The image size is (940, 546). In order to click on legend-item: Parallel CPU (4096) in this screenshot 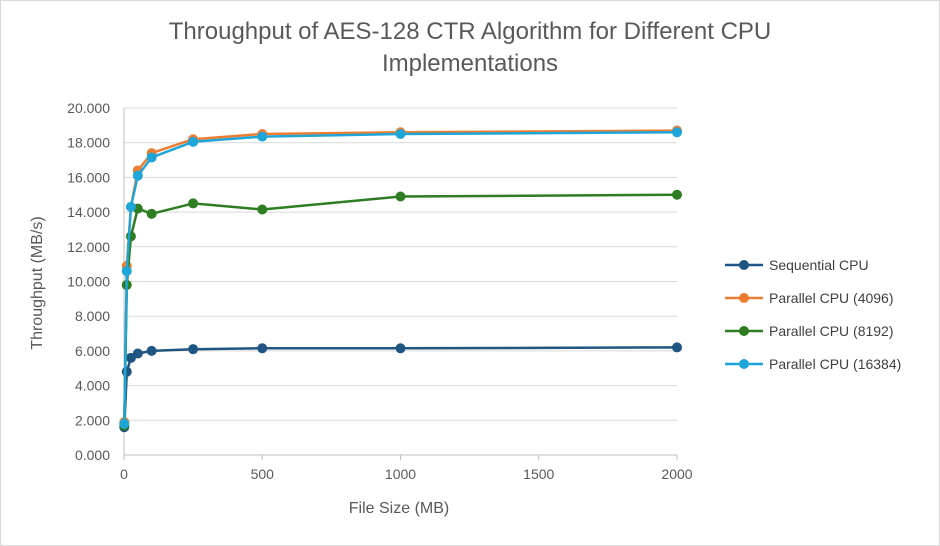, I will do `click(809, 298)`.